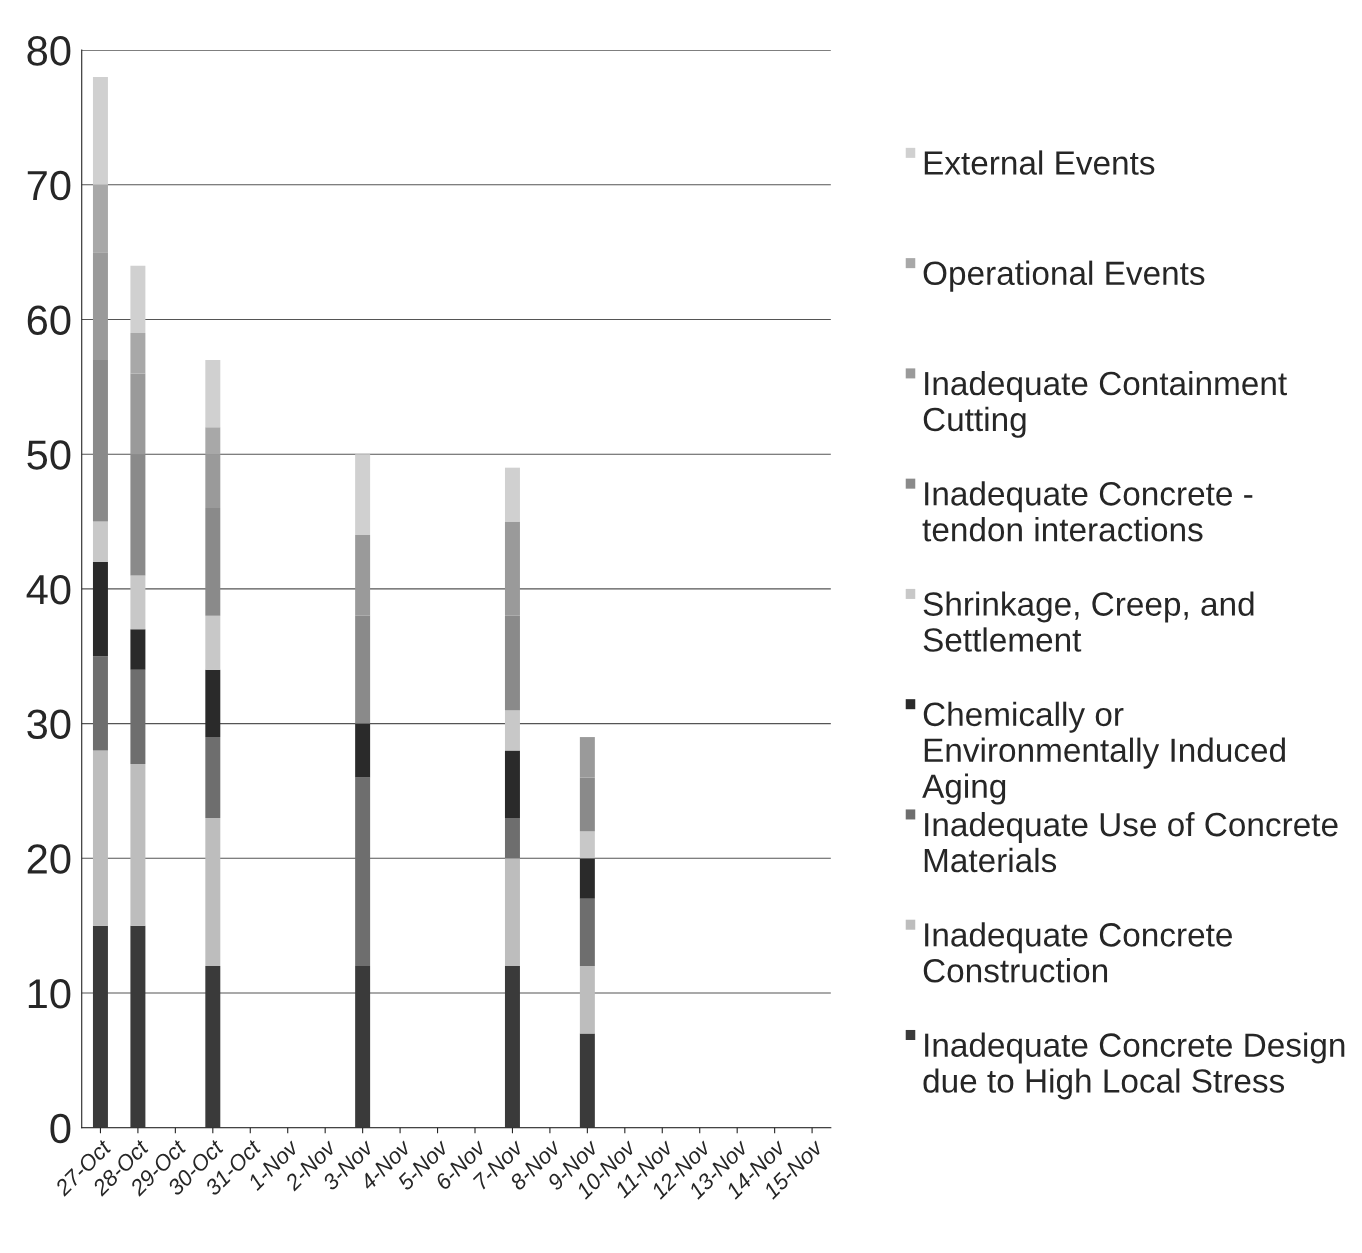  What do you see at coordinates (49, 51) in the screenshot?
I see `y-tick-label: 80` at bounding box center [49, 51].